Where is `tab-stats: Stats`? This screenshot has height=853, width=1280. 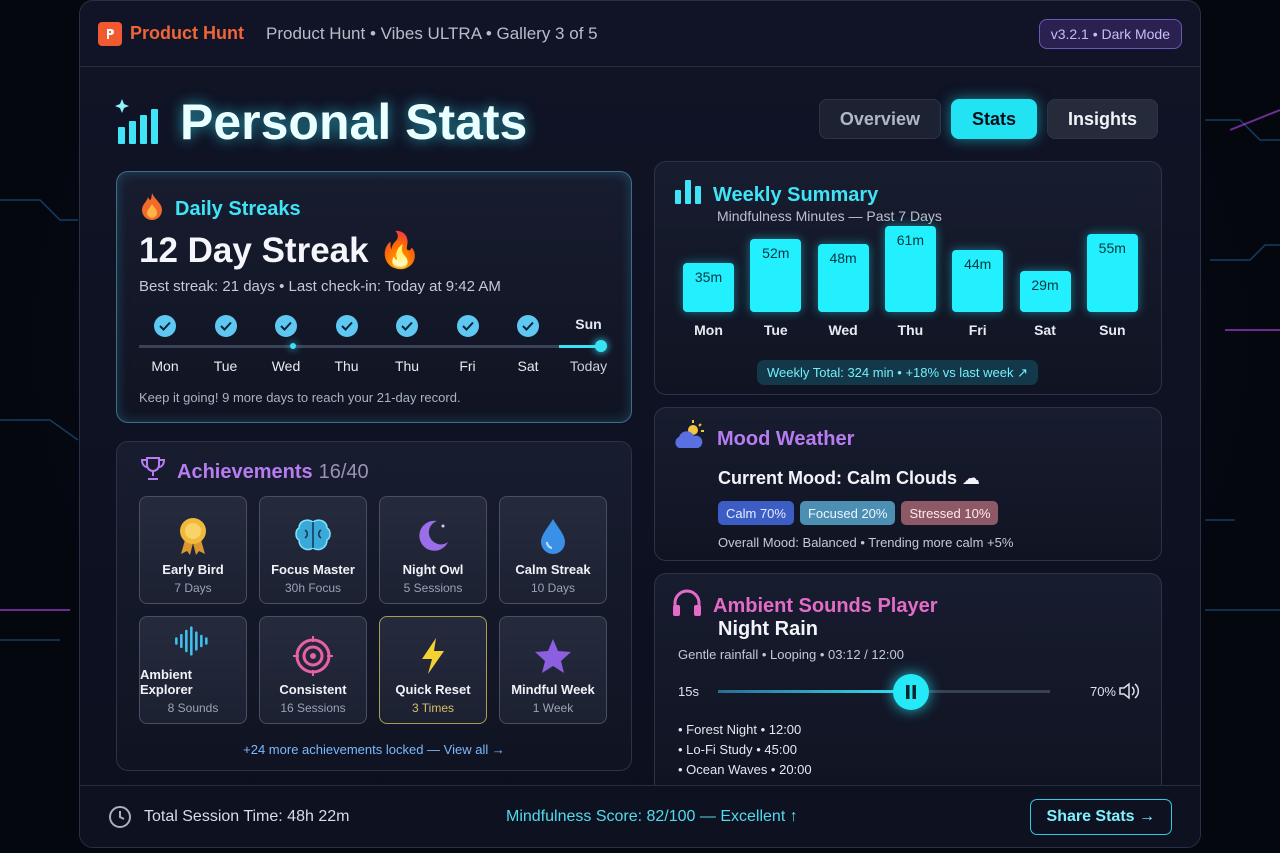
tab-stats: Stats is located at coordinates (993, 119).